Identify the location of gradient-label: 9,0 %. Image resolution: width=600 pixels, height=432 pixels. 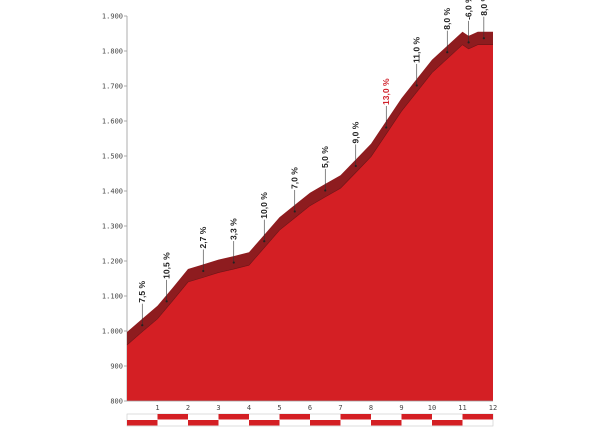
(356, 132).